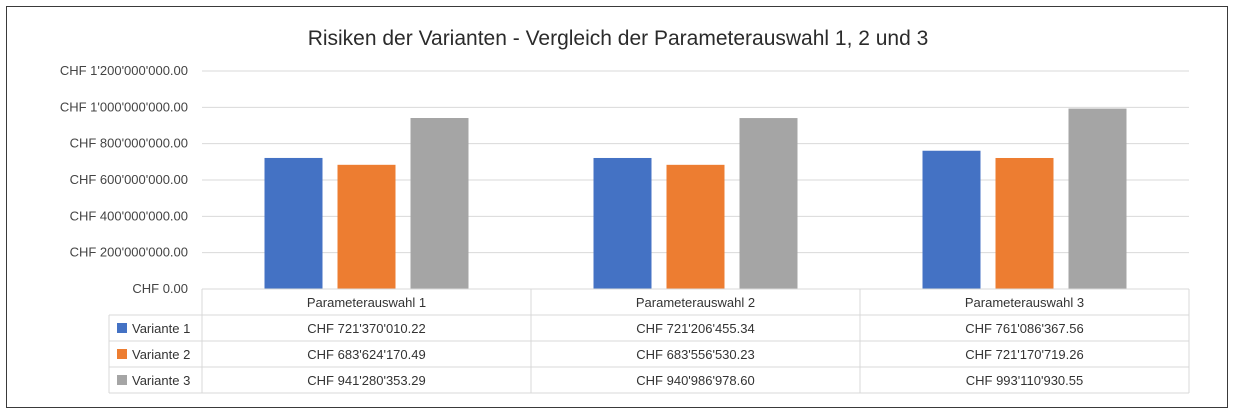 This screenshot has width=1235, height=416. I want to click on data-label: CHF 683'556'530.23, so click(695, 354).